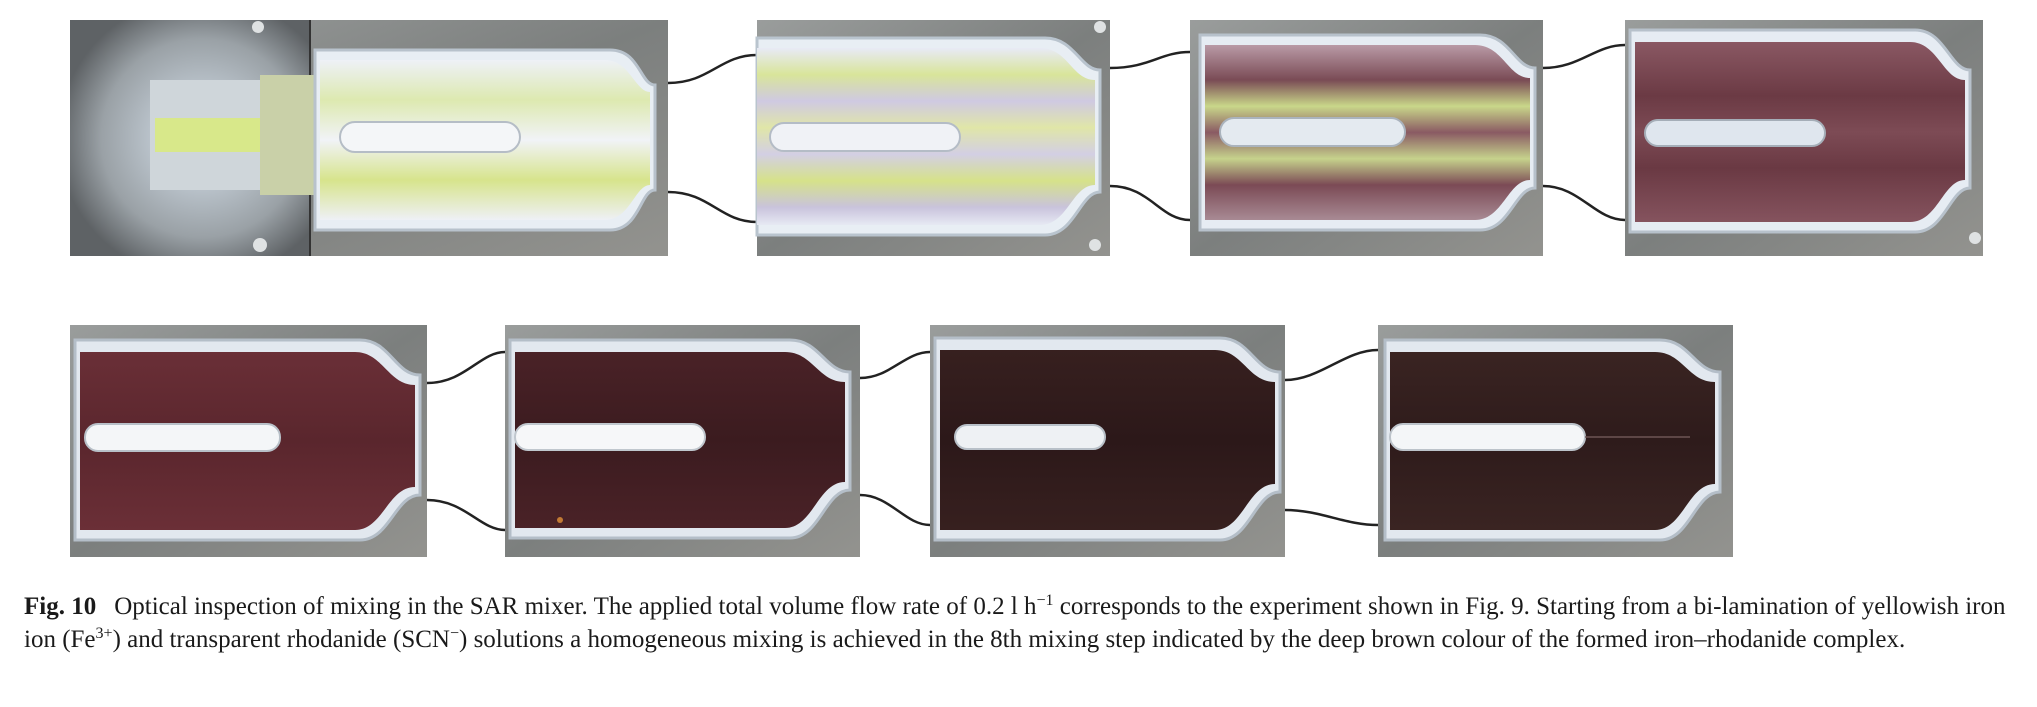 The width and height of the screenshot is (2037, 707). I want to click on caption-text-3: ) and transparent rhodanide (SCN, so click(281, 639).